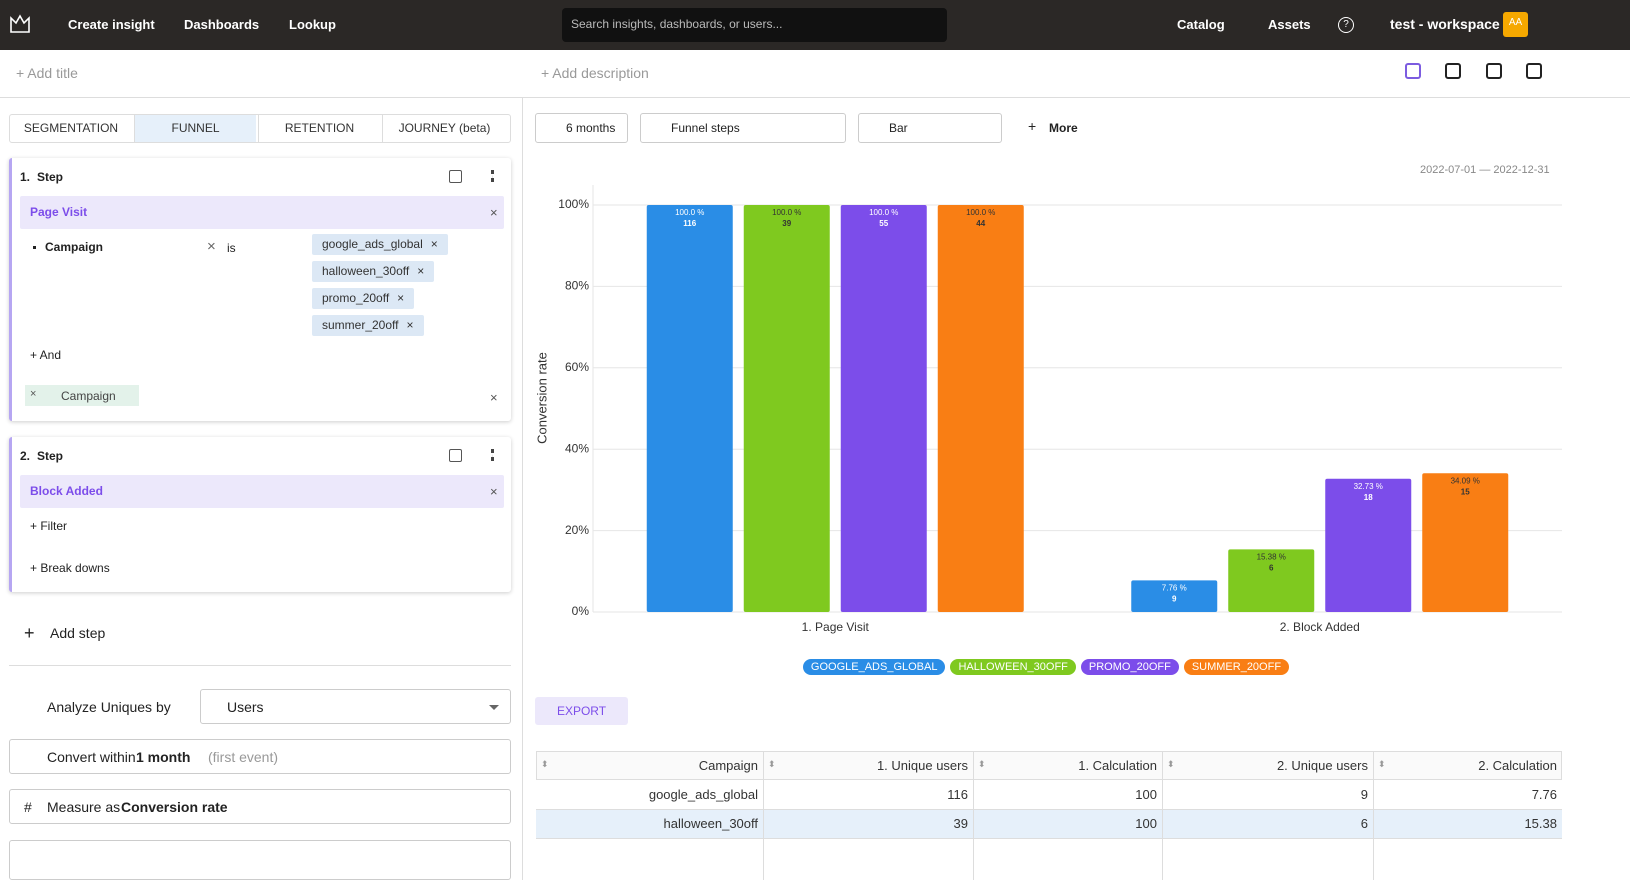  I want to click on analyze-value: Users, so click(245, 707).